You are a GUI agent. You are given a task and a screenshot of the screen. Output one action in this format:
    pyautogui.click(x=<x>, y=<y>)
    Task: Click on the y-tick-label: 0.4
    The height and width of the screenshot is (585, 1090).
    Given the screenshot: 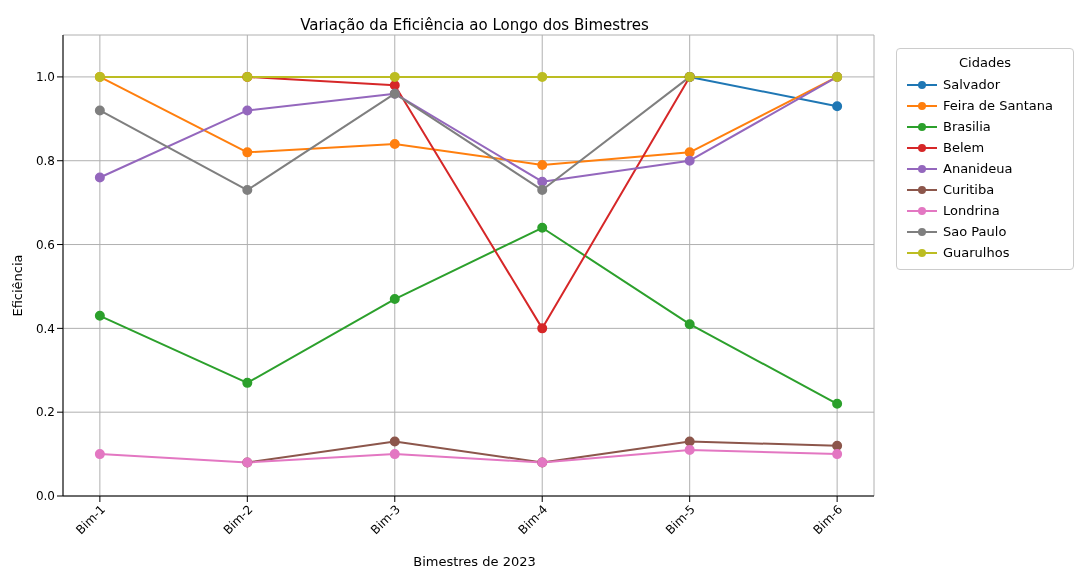 What is the action you would take?
    pyautogui.click(x=45, y=328)
    